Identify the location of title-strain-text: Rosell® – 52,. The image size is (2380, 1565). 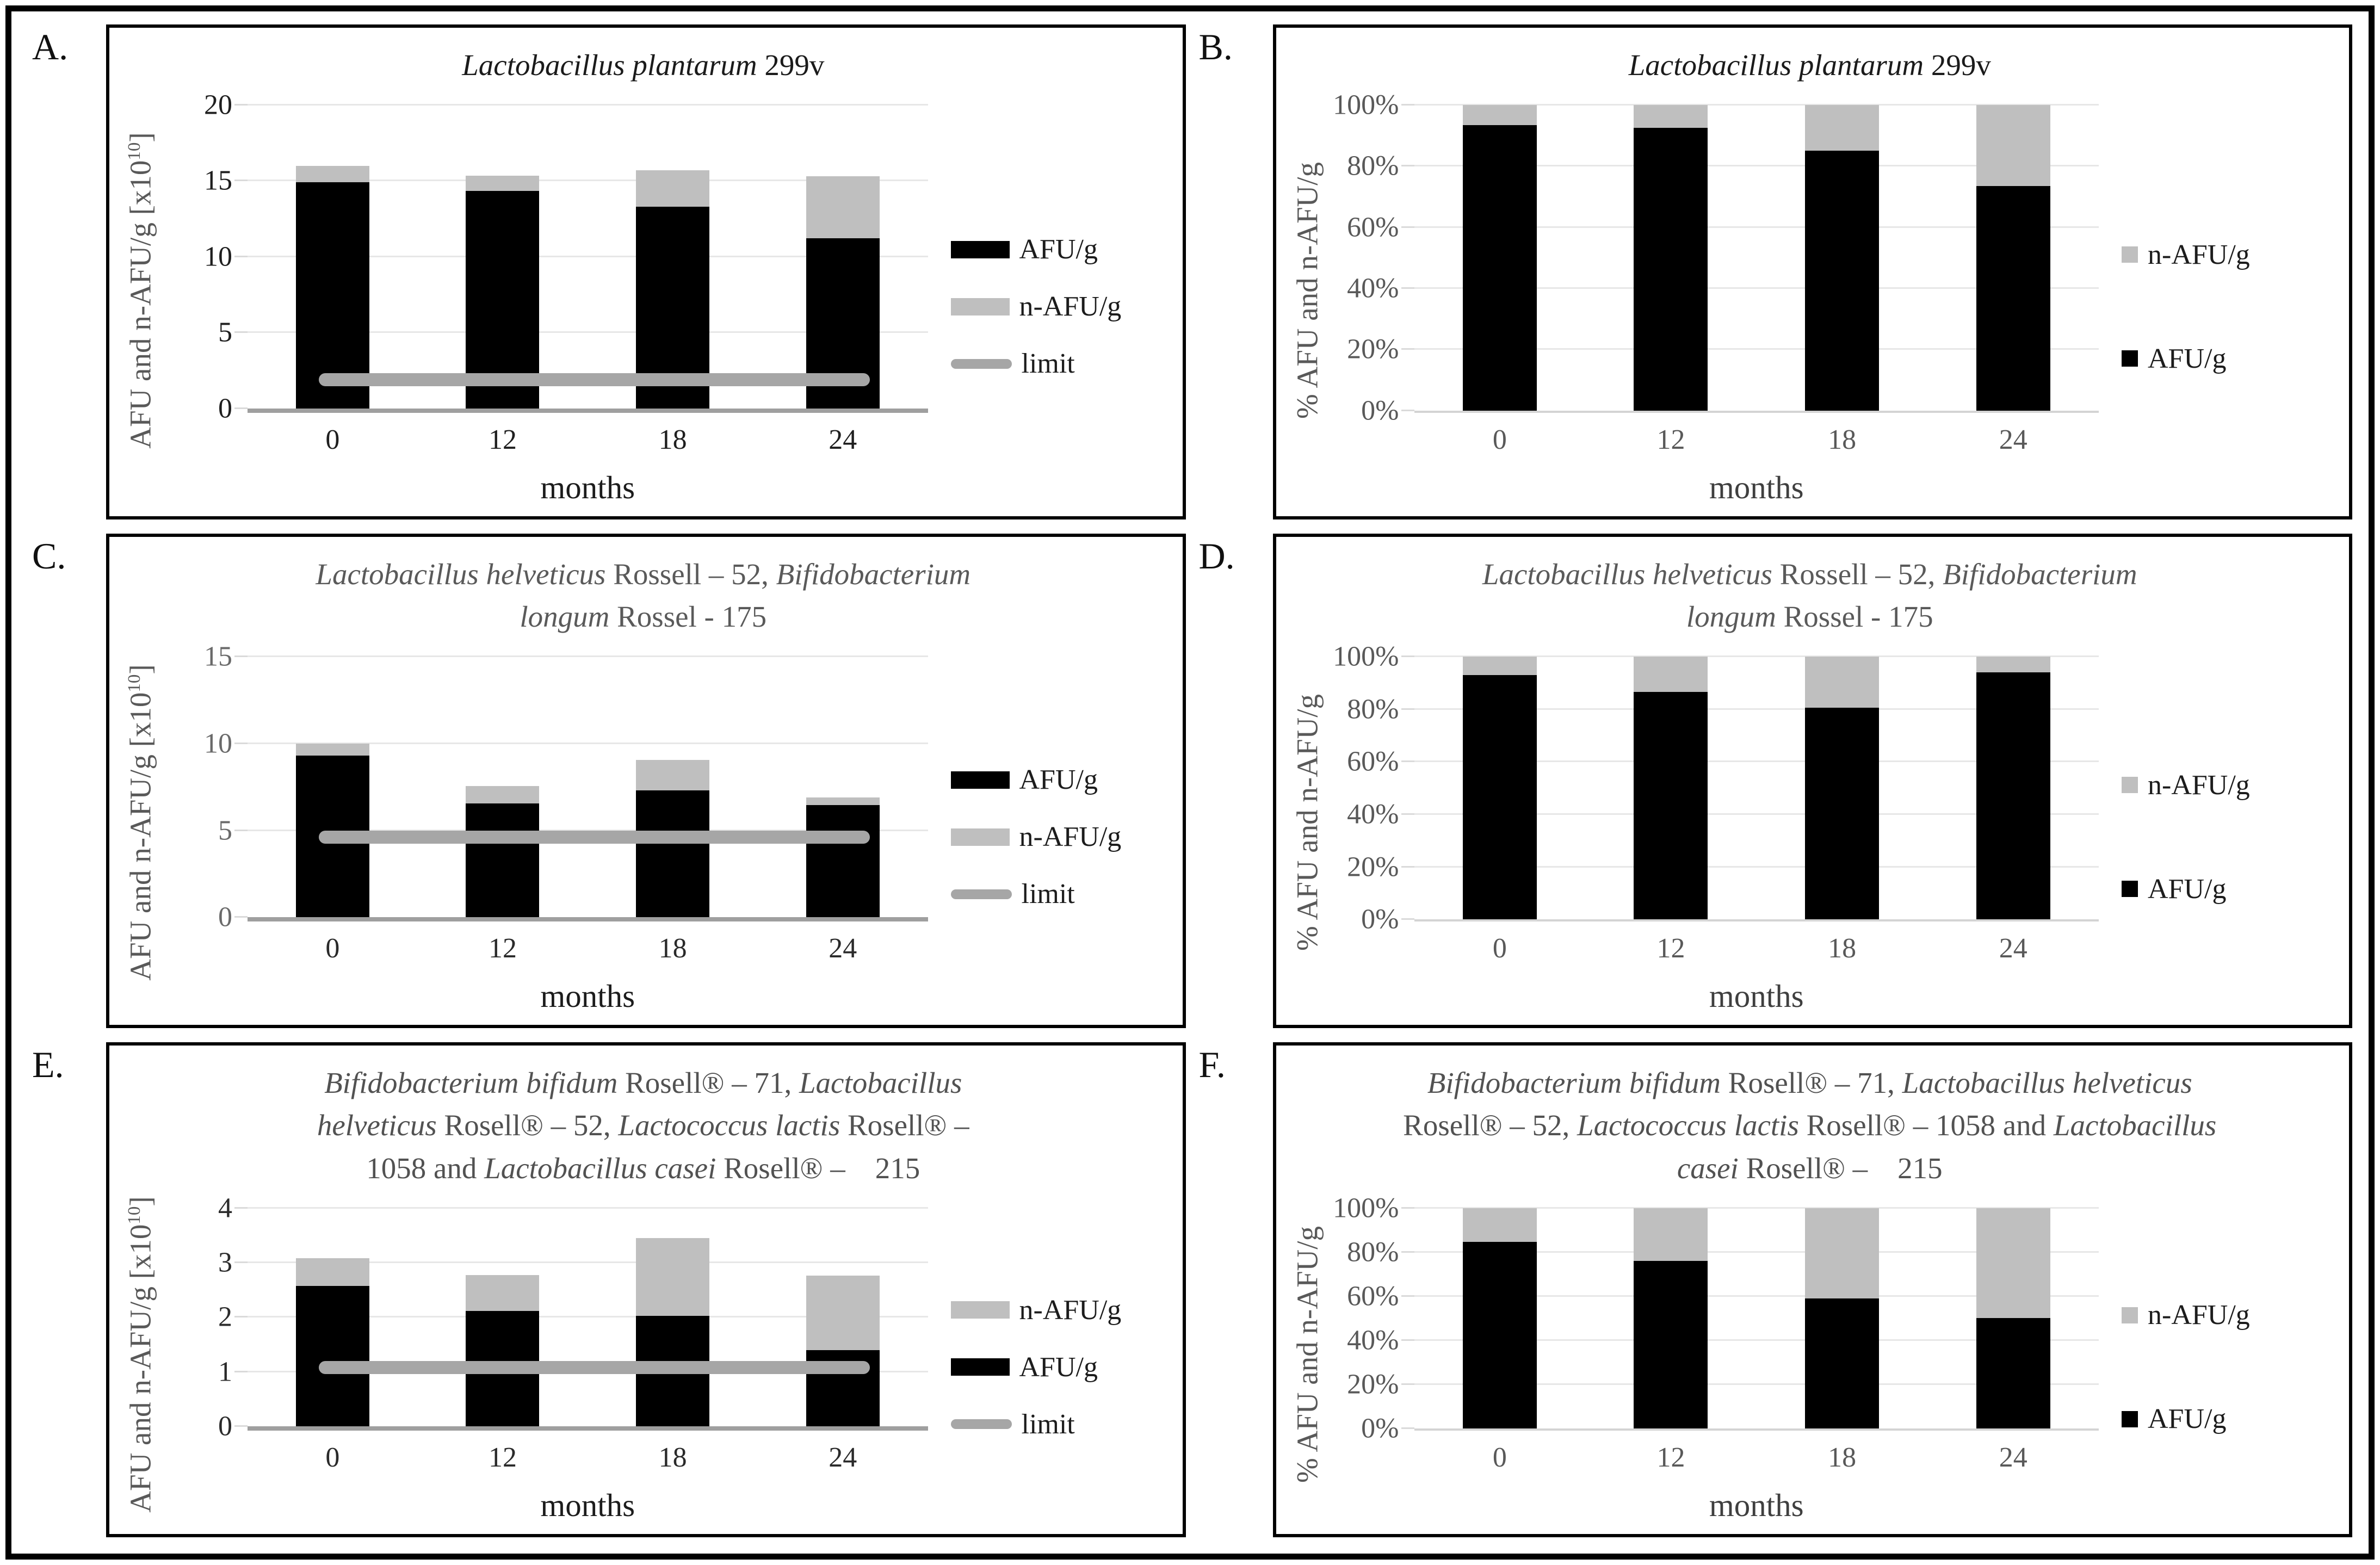
(1801, 1104).